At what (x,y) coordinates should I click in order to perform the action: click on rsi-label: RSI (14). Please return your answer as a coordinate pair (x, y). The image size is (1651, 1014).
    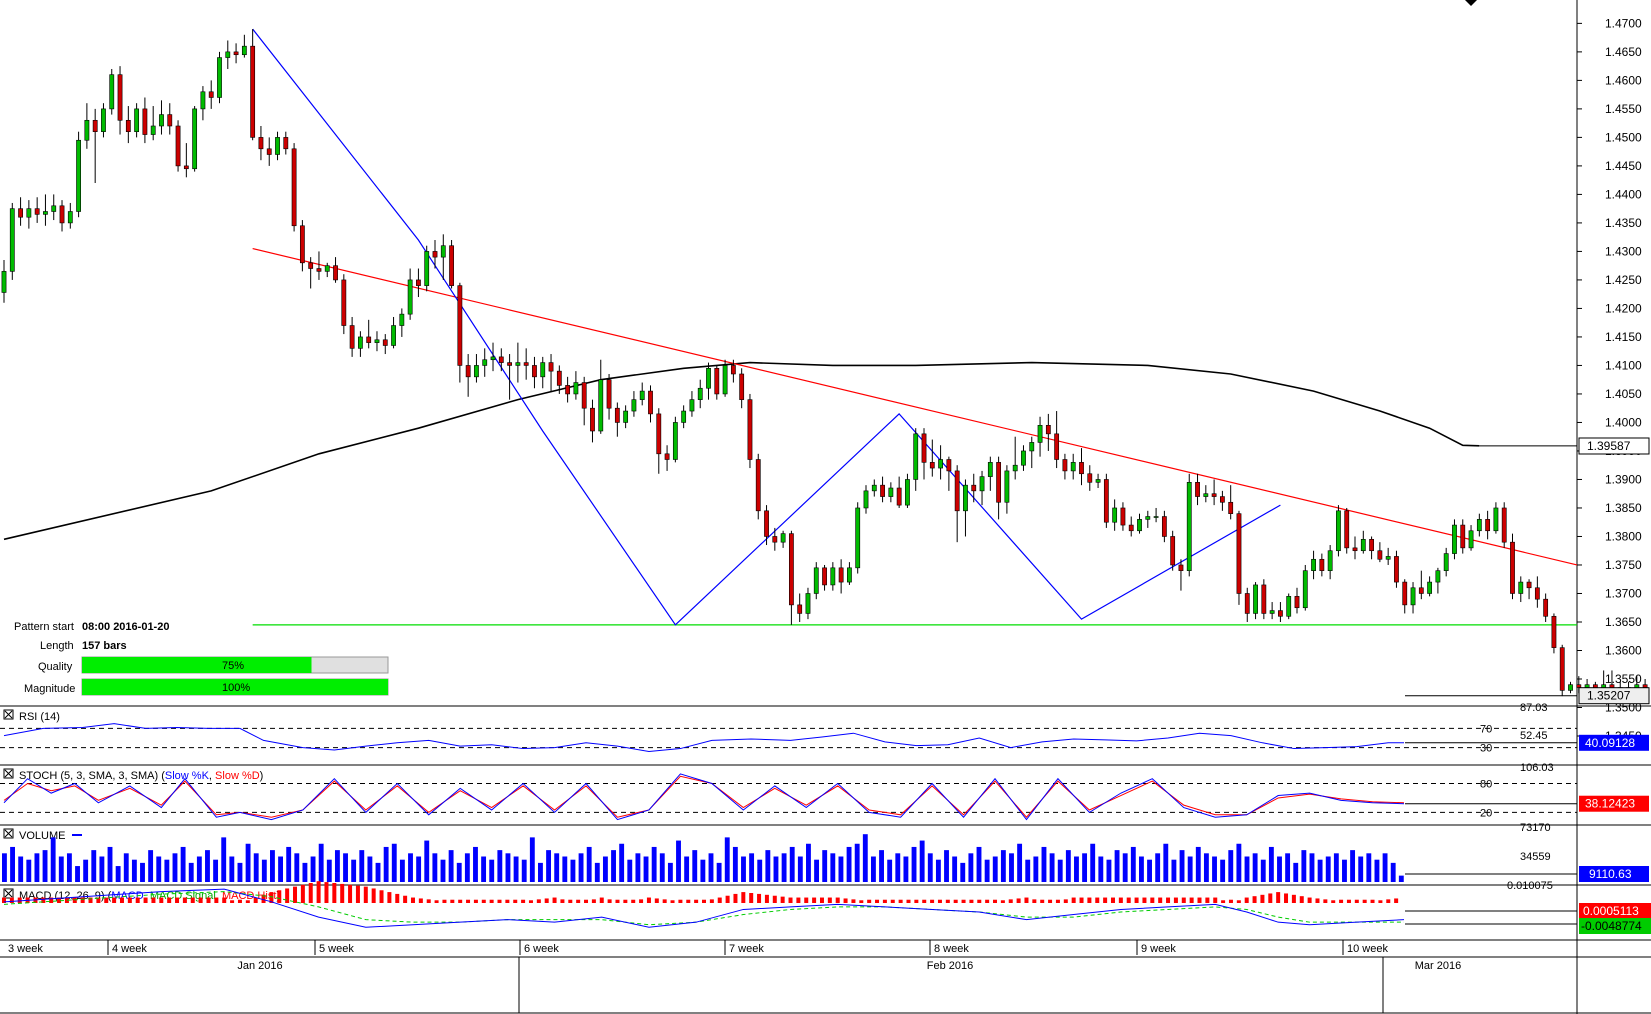
    Looking at the image, I should click on (39, 717).